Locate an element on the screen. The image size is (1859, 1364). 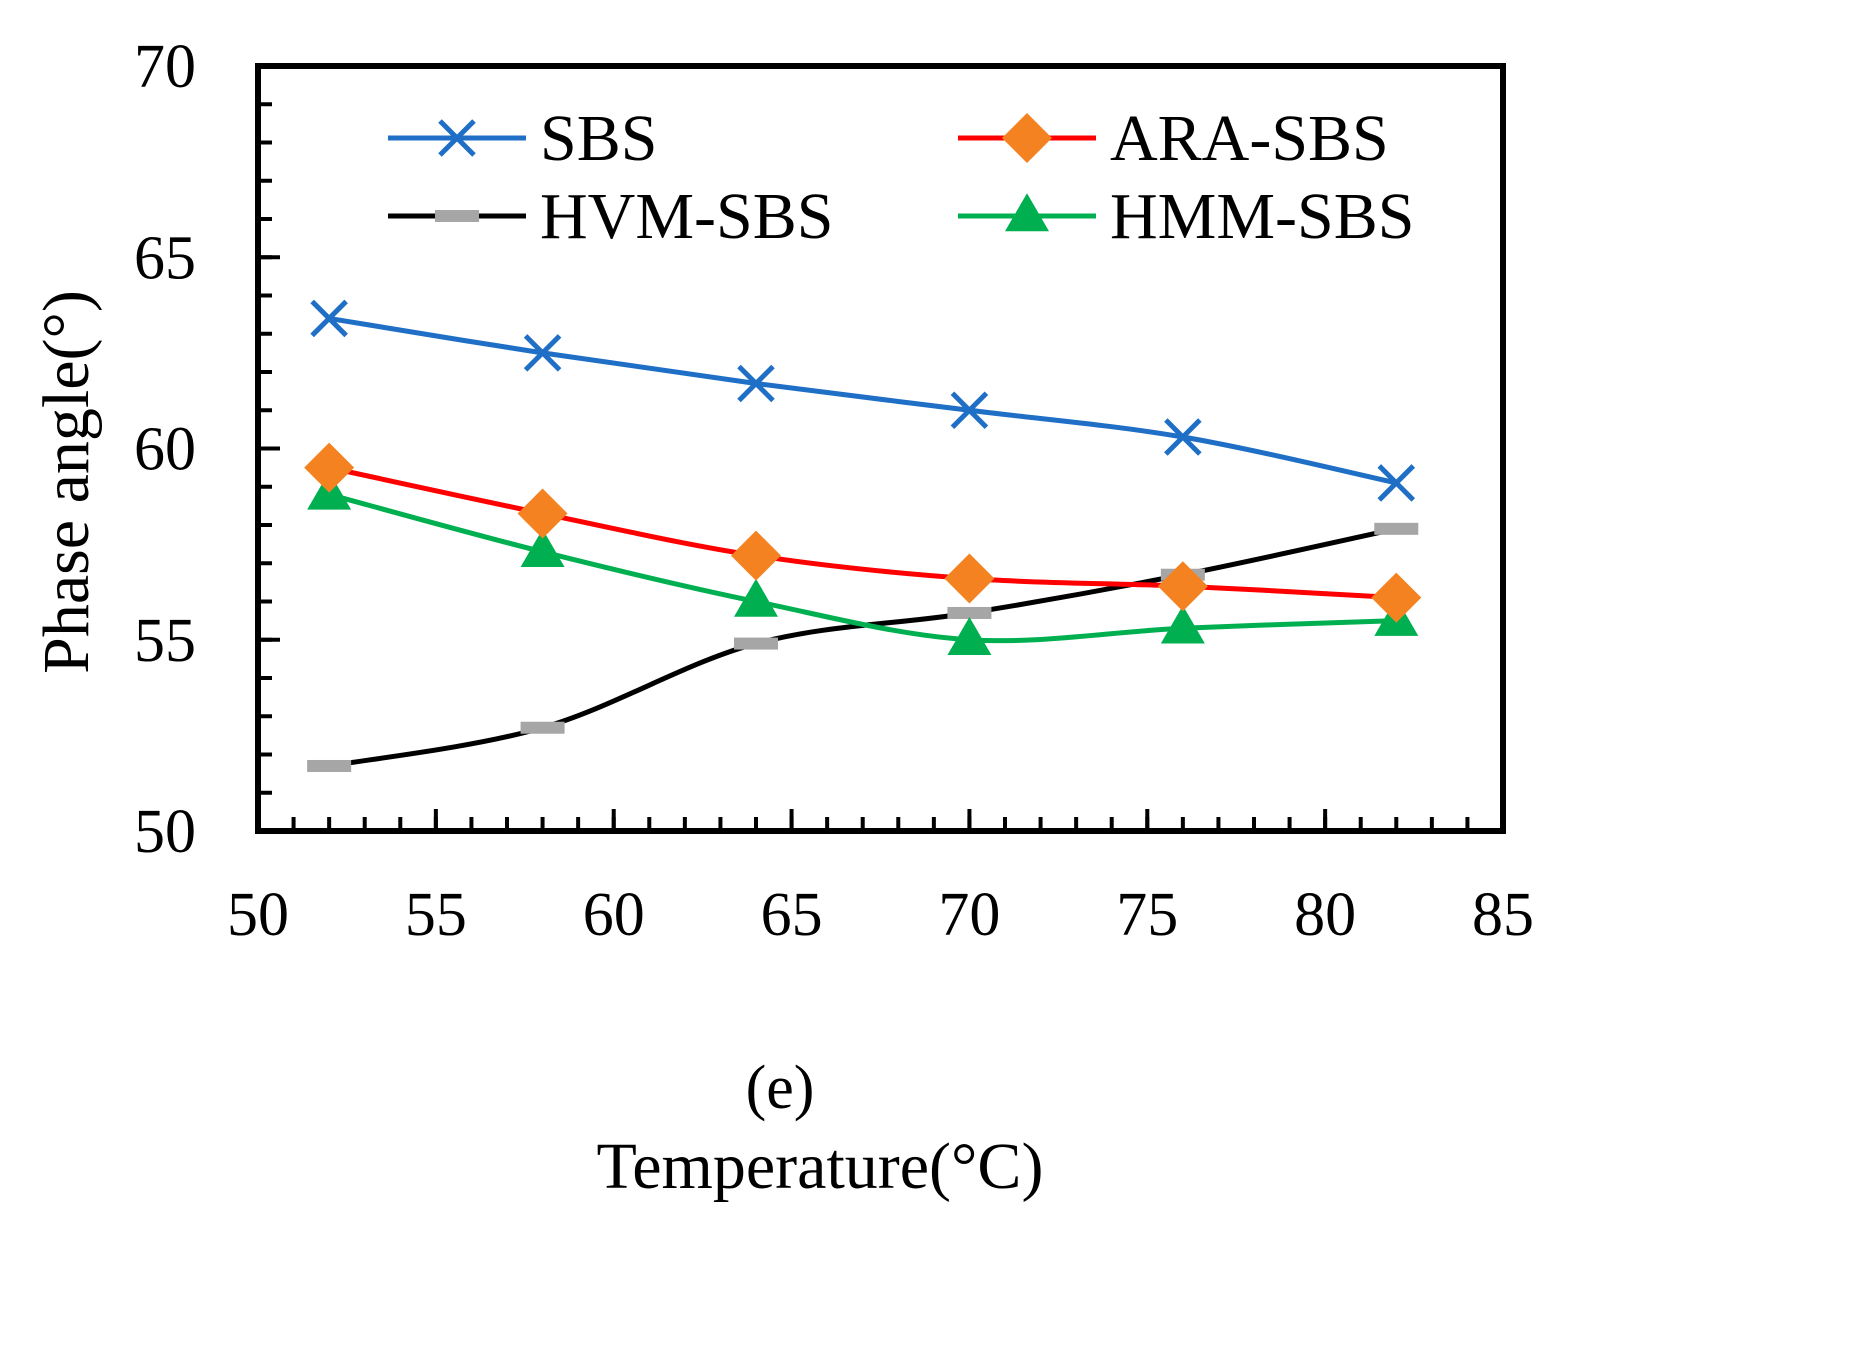
x-tick-label: 60 is located at coordinates (614, 915).